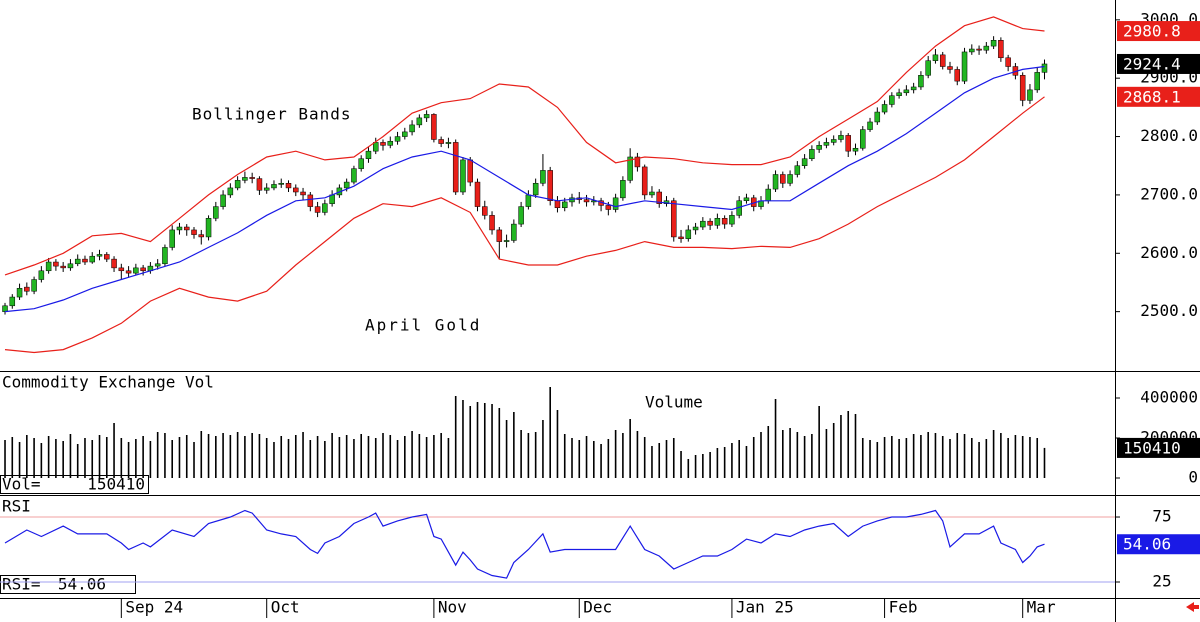 The width and height of the screenshot is (1200, 622). Describe the element at coordinates (1161, 516) in the screenshot. I see `y-tick-label: 75` at that location.